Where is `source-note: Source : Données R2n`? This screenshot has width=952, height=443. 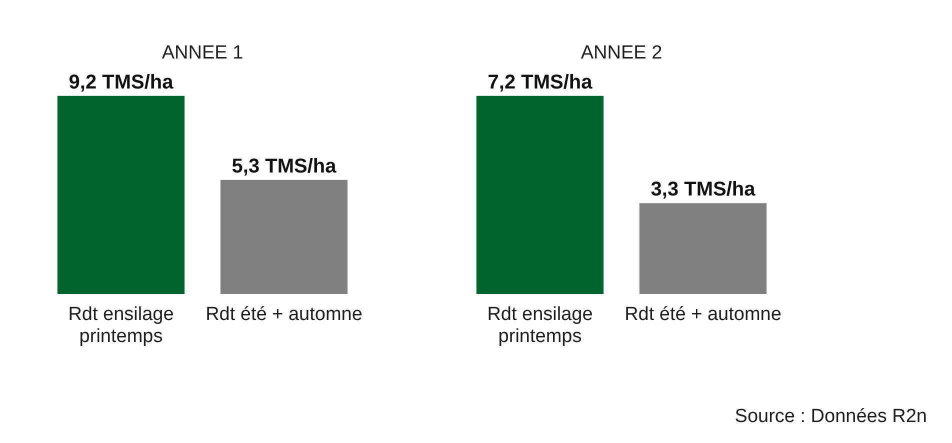 source-note: Source : Données R2n is located at coordinates (830, 417).